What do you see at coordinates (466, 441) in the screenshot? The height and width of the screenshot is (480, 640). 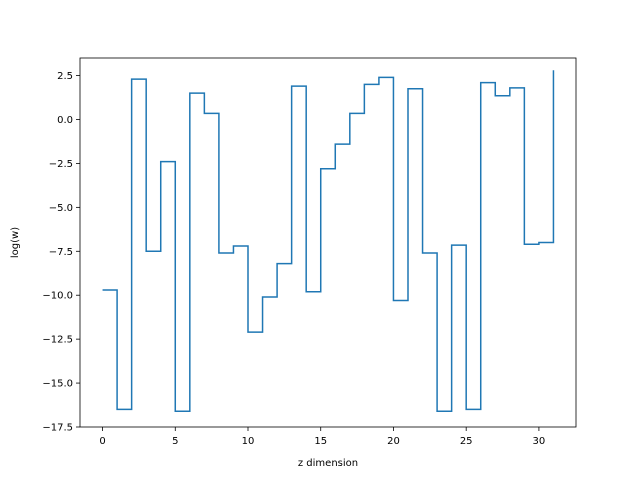 I see `x-tick-label: 25` at bounding box center [466, 441].